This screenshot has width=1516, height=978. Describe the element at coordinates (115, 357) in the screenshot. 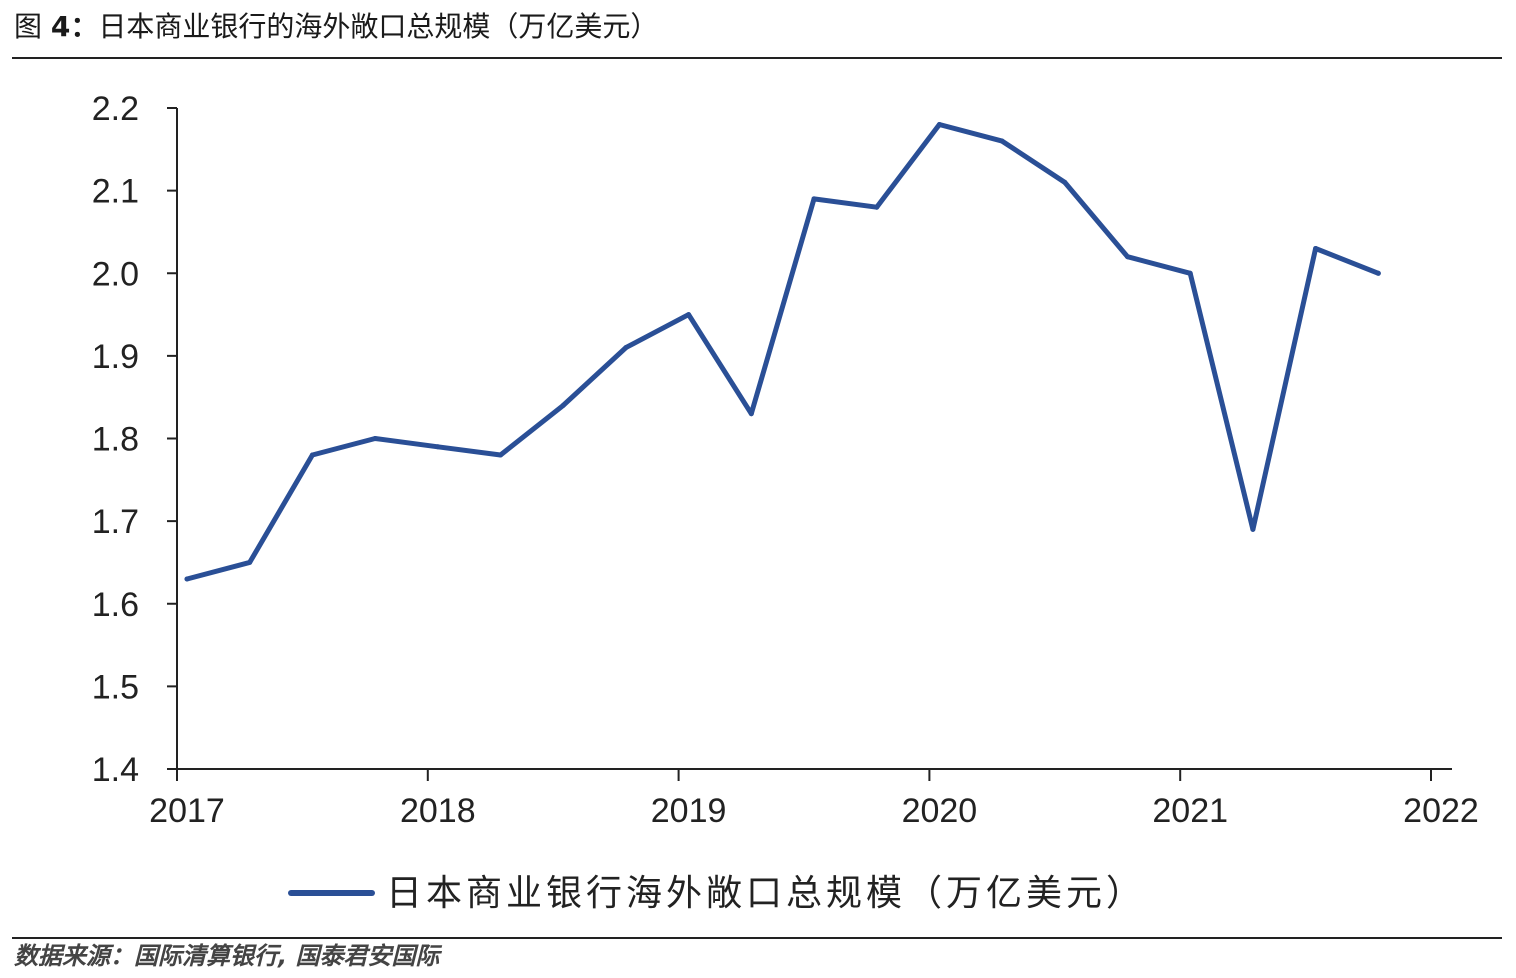

I see `y-tick-label: 1.9` at that location.